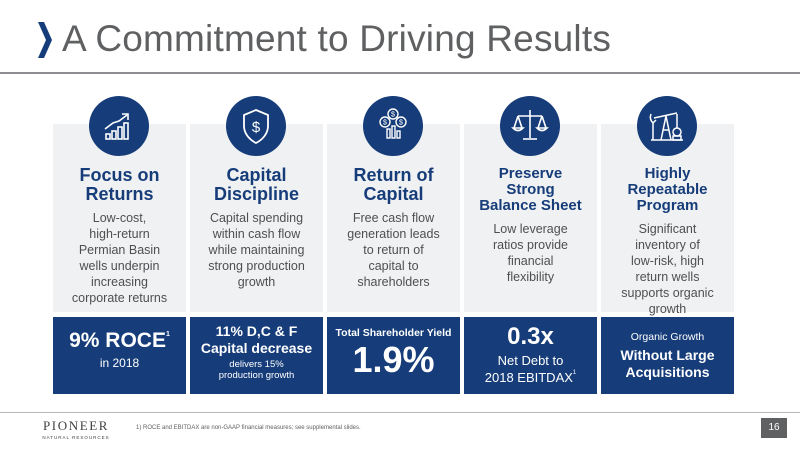 The image size is (800, 450). I want to click on description-line: Low leverage, so click(530, 229).